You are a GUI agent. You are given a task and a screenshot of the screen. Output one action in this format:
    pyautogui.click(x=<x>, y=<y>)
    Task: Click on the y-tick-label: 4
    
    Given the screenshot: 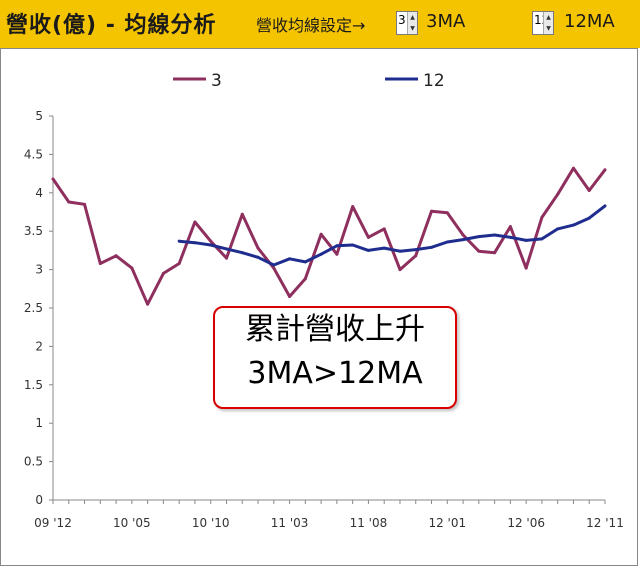 What is the action you would take?
    pyautogui.click(x=39, y=193)
    